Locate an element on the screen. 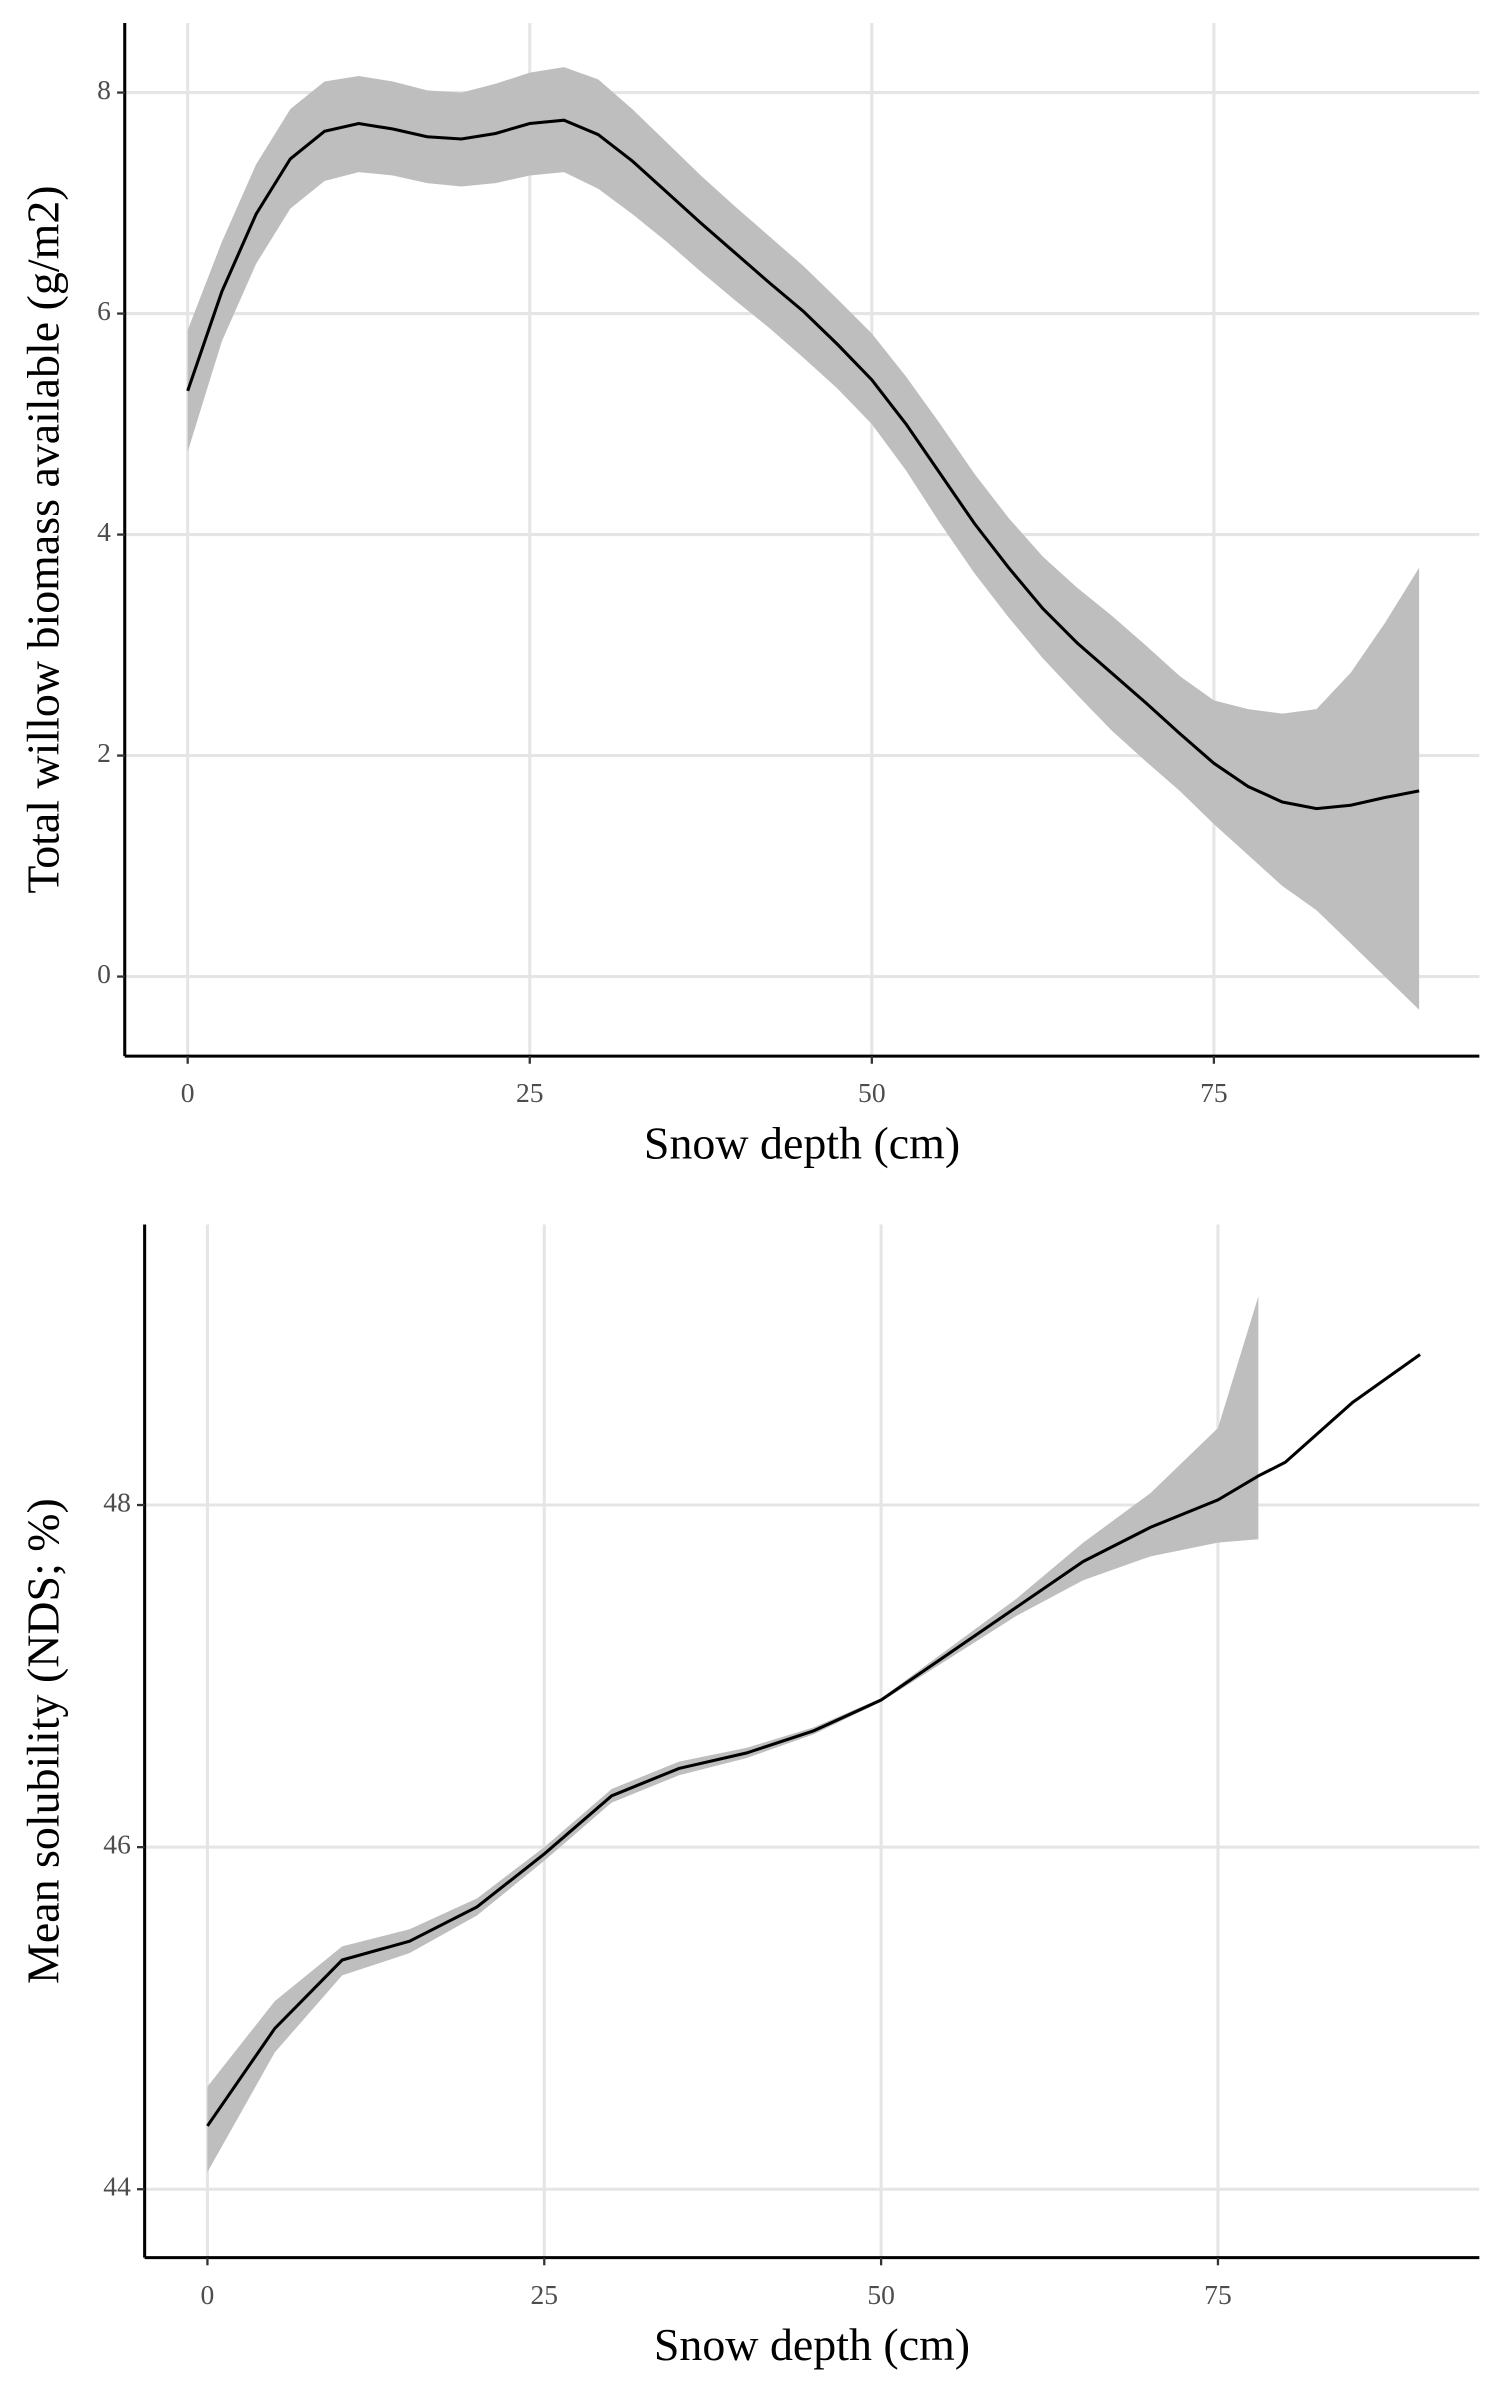 This screenshot has width=1500, height=2400. y-tick-label: 6 is located at coordinates (104, 310).